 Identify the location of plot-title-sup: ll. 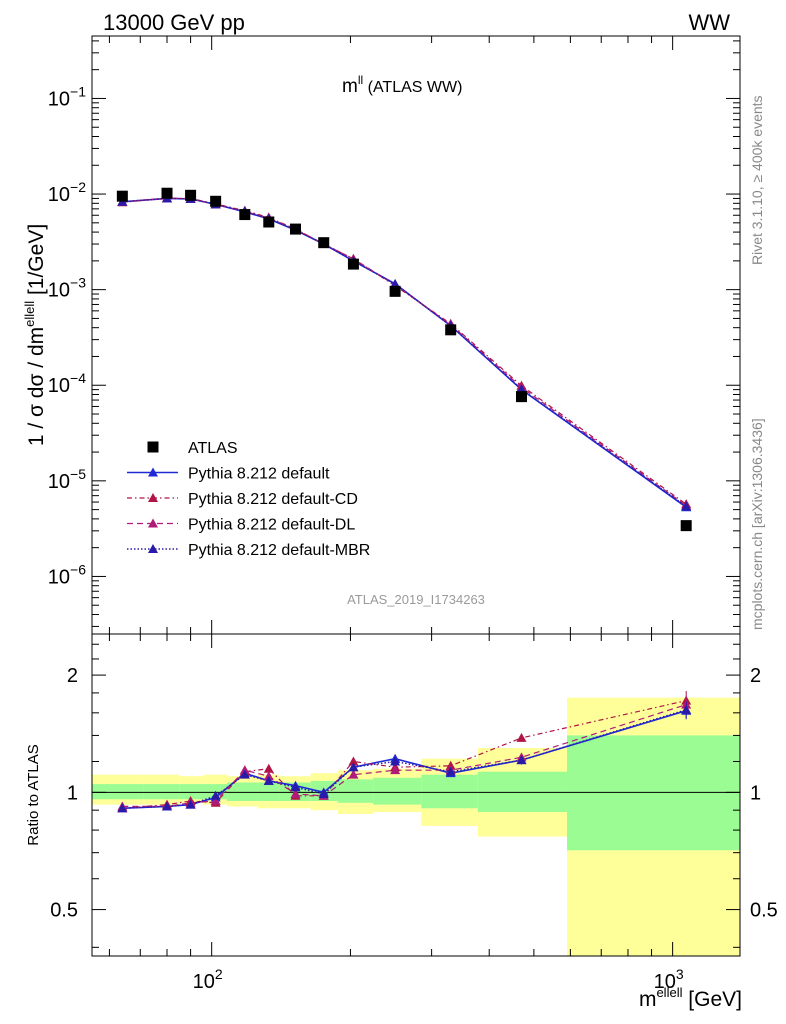
(360, 80).